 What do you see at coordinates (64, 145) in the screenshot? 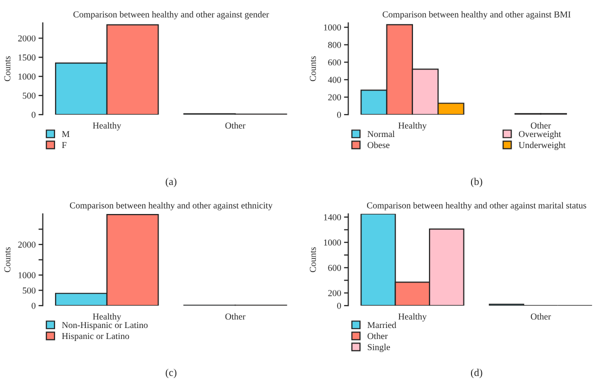
I see `legend-label: F` at bounding box center [64, 145].